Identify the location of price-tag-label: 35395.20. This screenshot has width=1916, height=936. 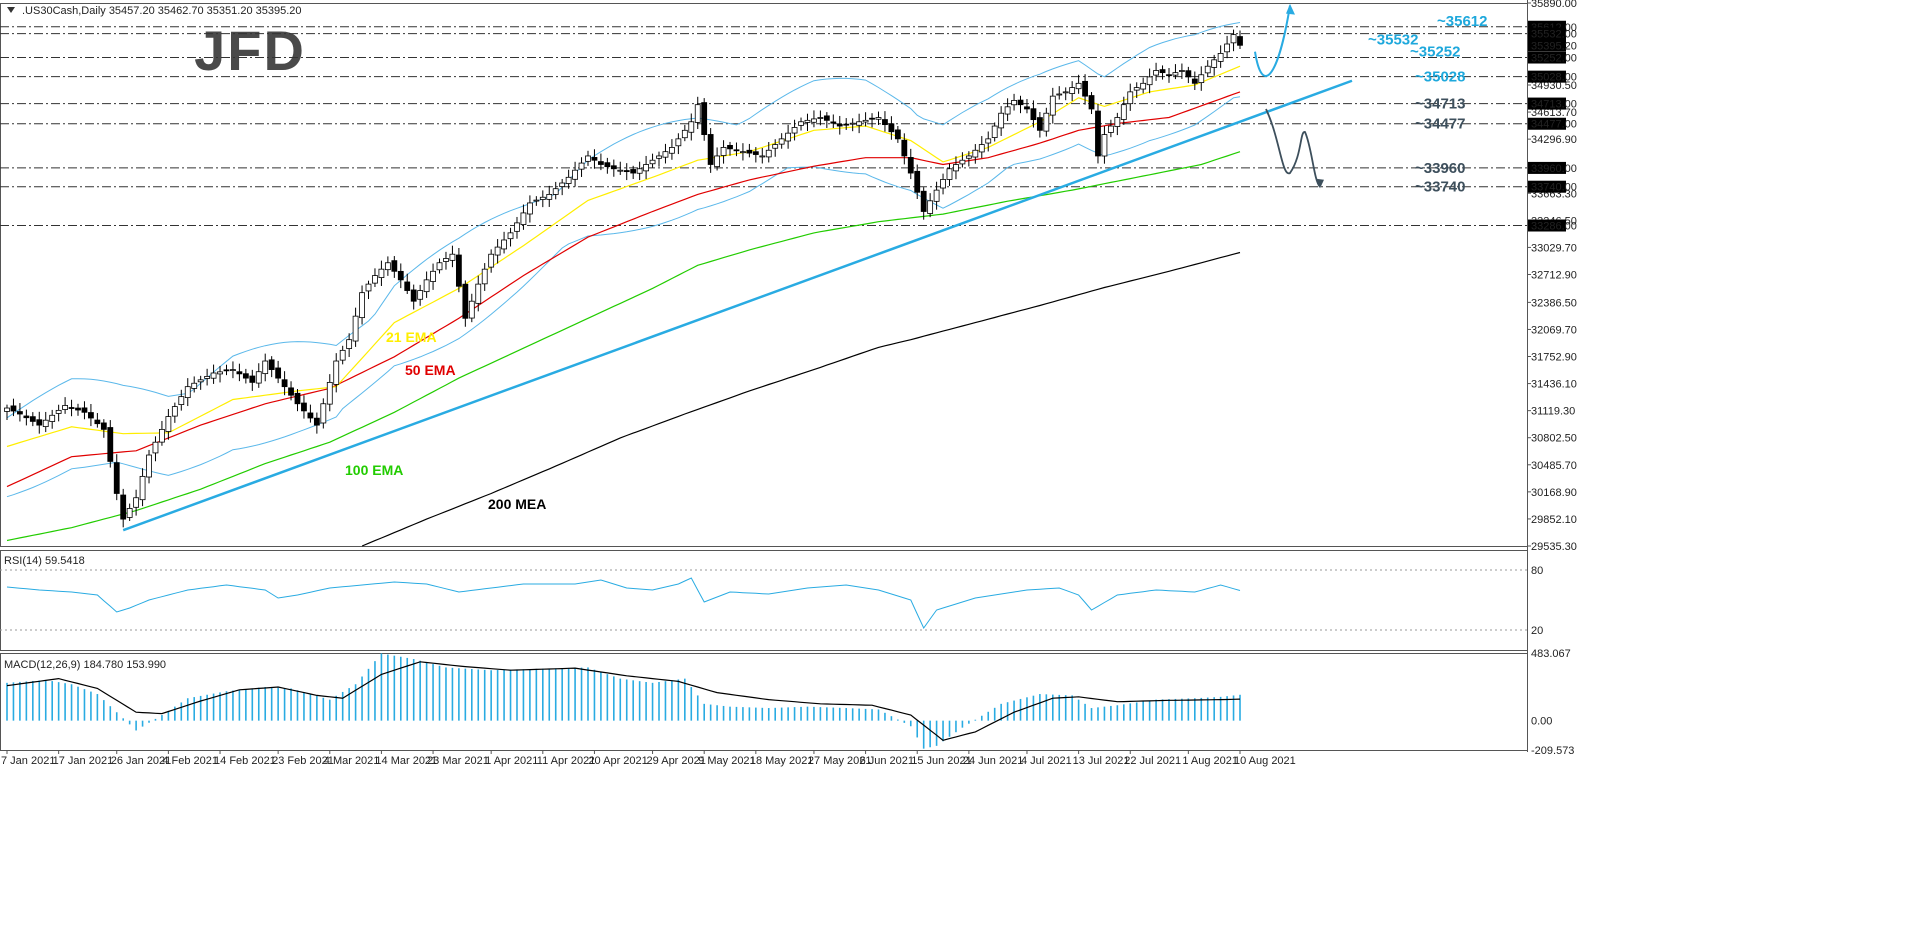
(1554, 46).